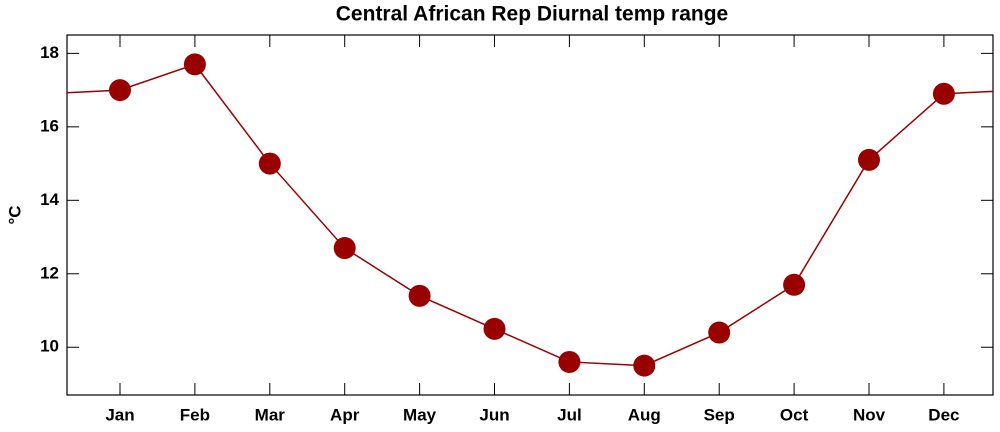 The image size is (1000, 432). What do you see at coordinates (420, 414) in the screenshot?
I see `x-tick-label: May` at bounding box center [420, 414].